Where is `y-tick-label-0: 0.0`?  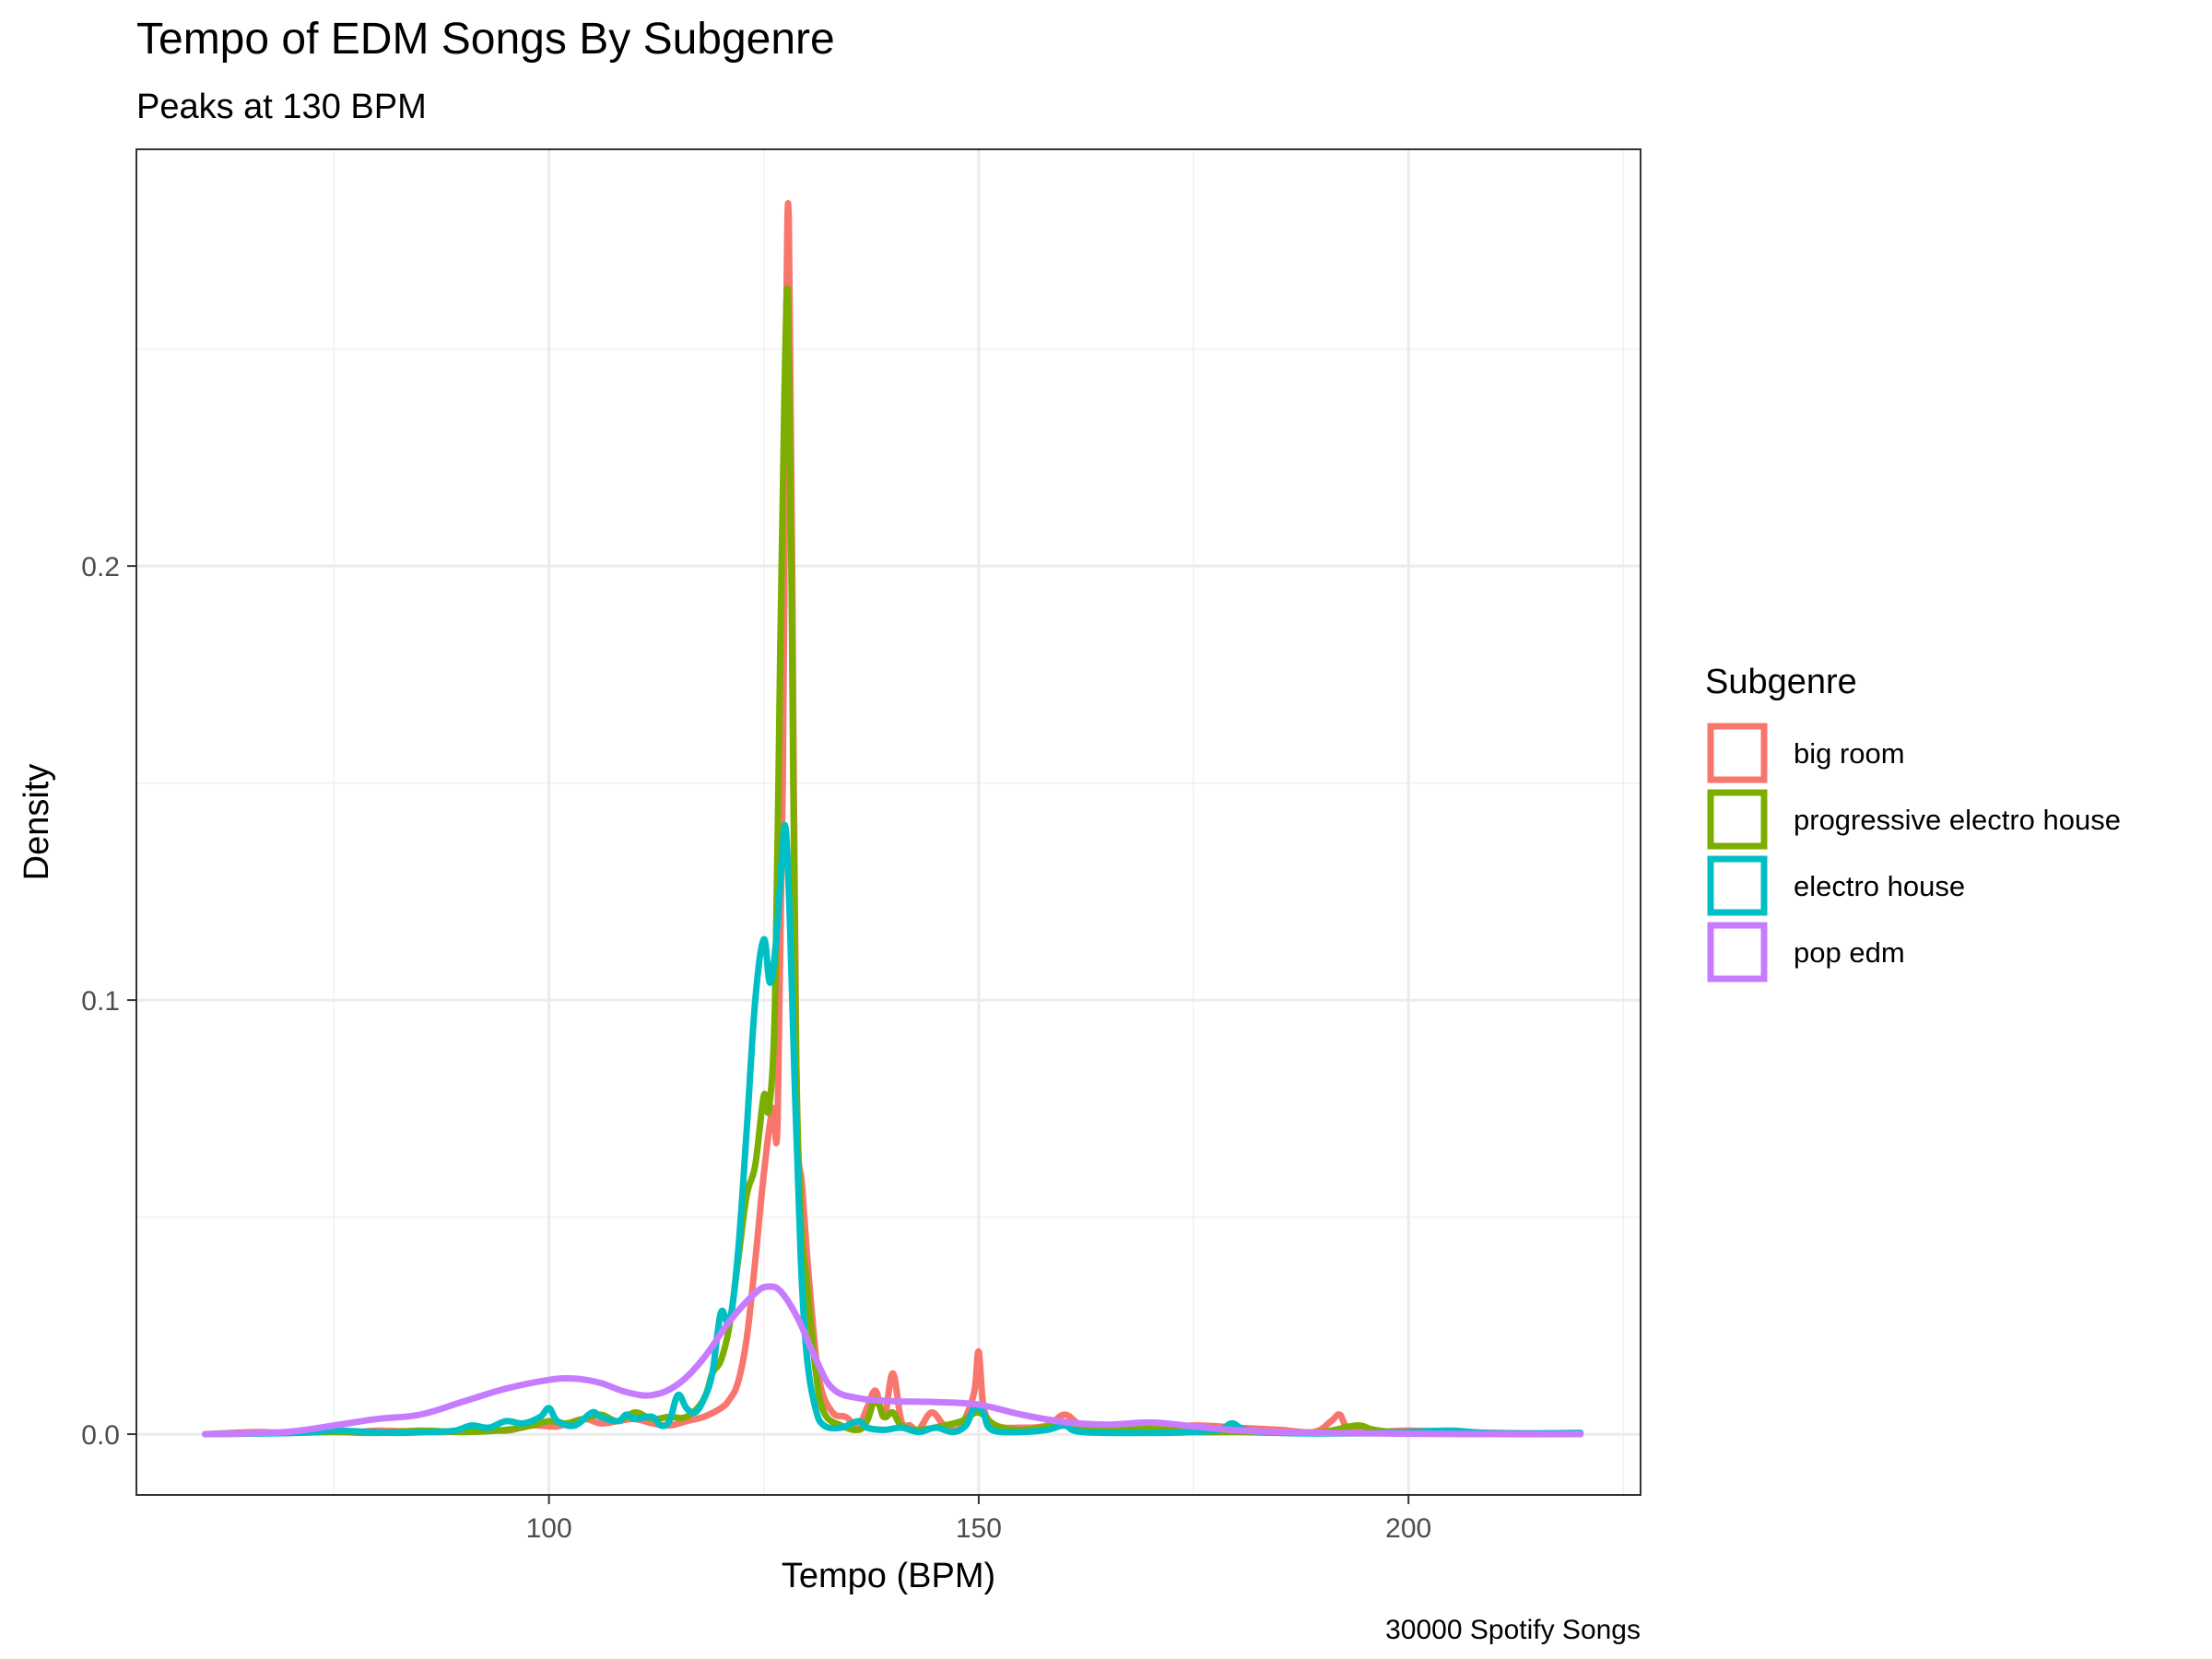 y-tick-label-0: 0.0 is located at coordinates (100, 1435).